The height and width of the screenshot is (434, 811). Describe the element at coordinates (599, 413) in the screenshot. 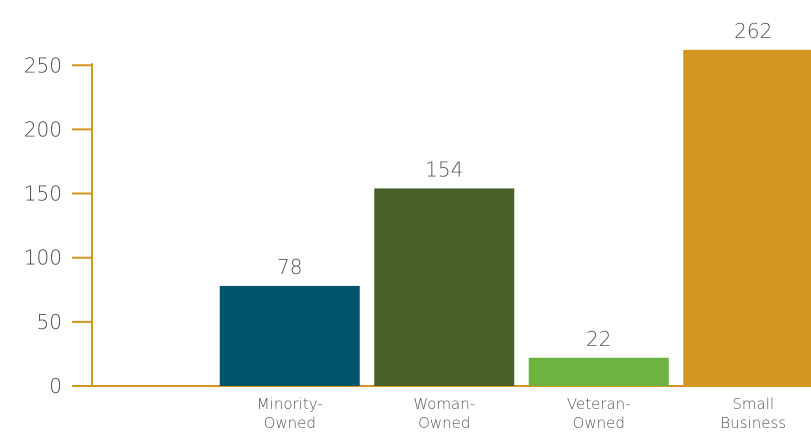

I see `x-tick-label: Veteran-Owned` at that location.